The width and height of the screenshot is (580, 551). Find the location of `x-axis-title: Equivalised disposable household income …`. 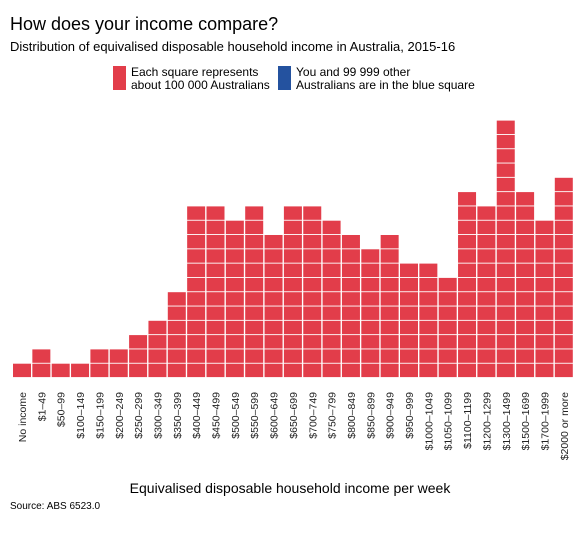

x-axis-title: Equivalised disposable household income … is located at coordinates (290, 488).